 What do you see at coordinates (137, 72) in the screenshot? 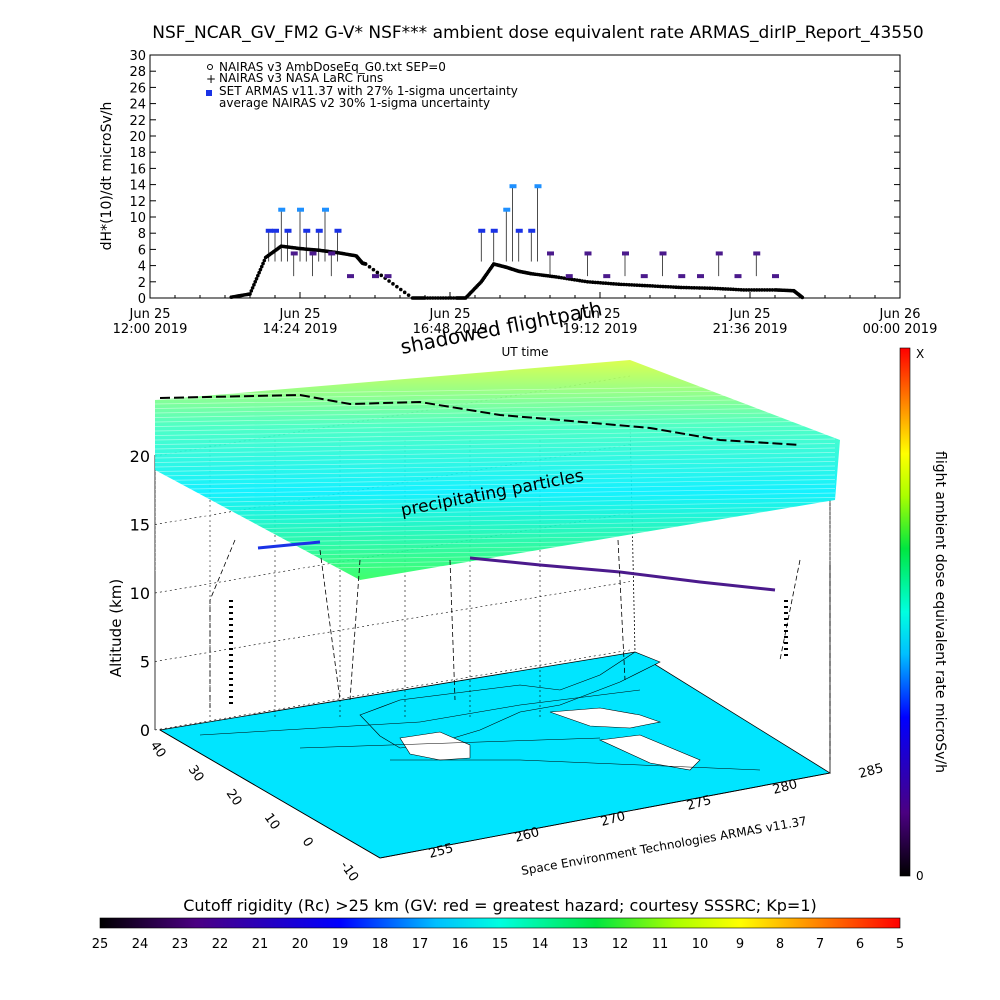
I see `y-tick-label: 28` at bounding box center [137, 72].